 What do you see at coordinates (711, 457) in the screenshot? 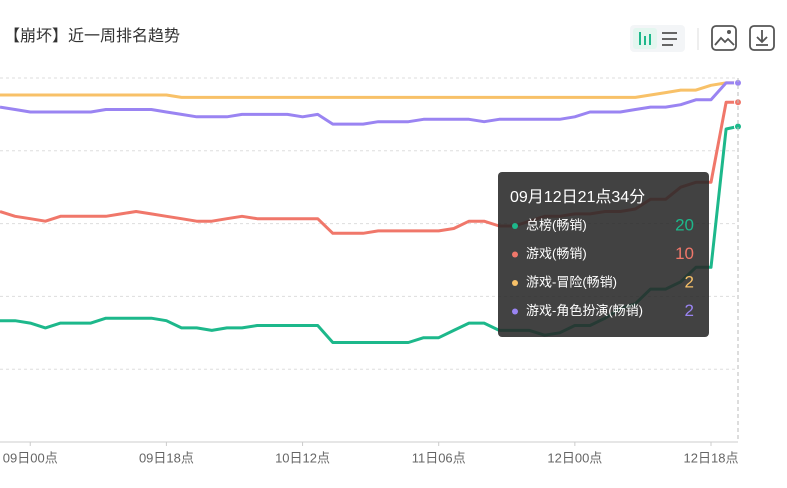
I see `x-tick-label: 12日18点` at bounding box center [711, 457].